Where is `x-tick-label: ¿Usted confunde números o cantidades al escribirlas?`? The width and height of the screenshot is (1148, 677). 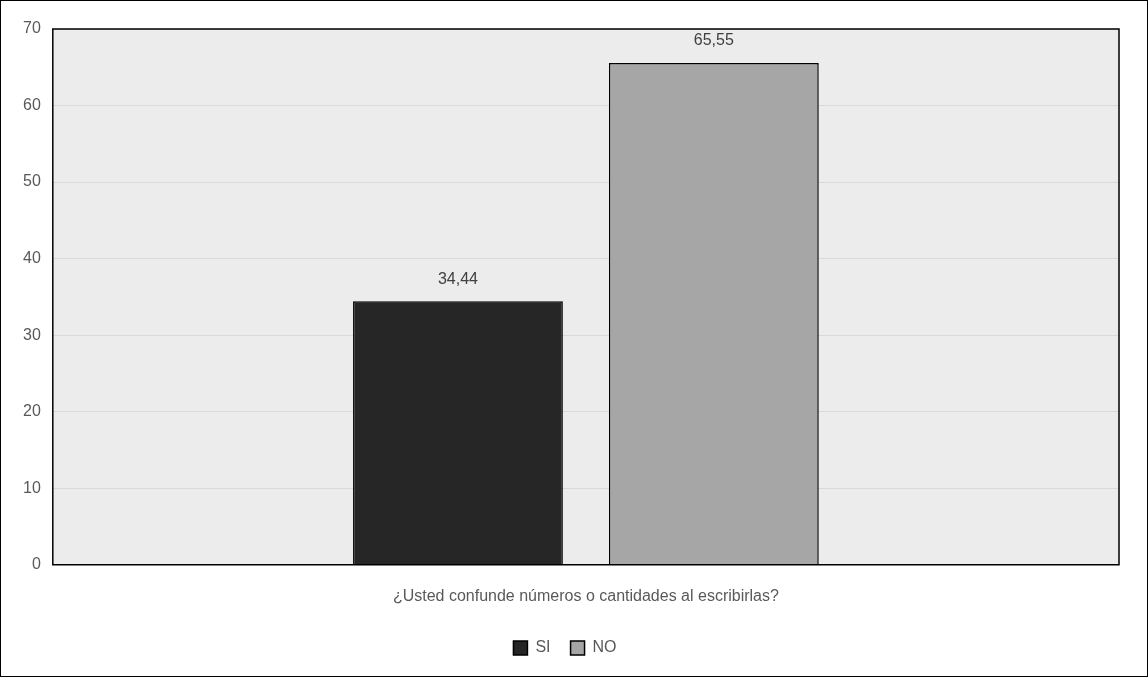
x-tick-label: ¿Usted confunde números o cantidades al escribirlas? is located at coordinates (585, 595).